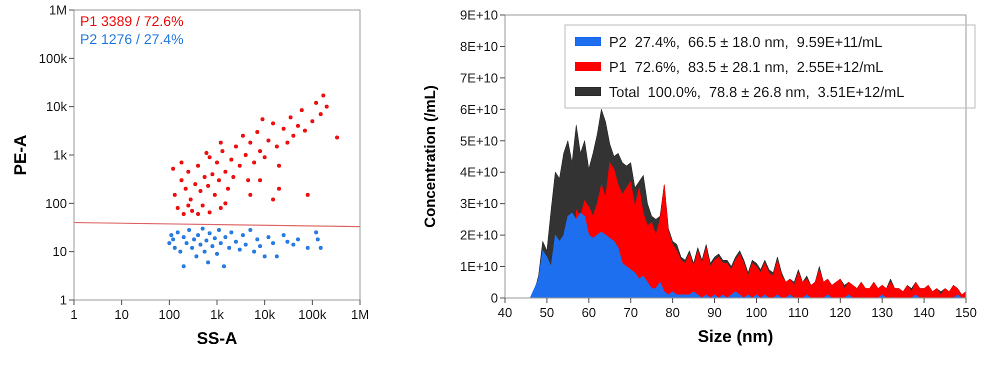 This screenshot has height=372, width=1000. I want to click on y-tick-label: 0, so click(494, 298).